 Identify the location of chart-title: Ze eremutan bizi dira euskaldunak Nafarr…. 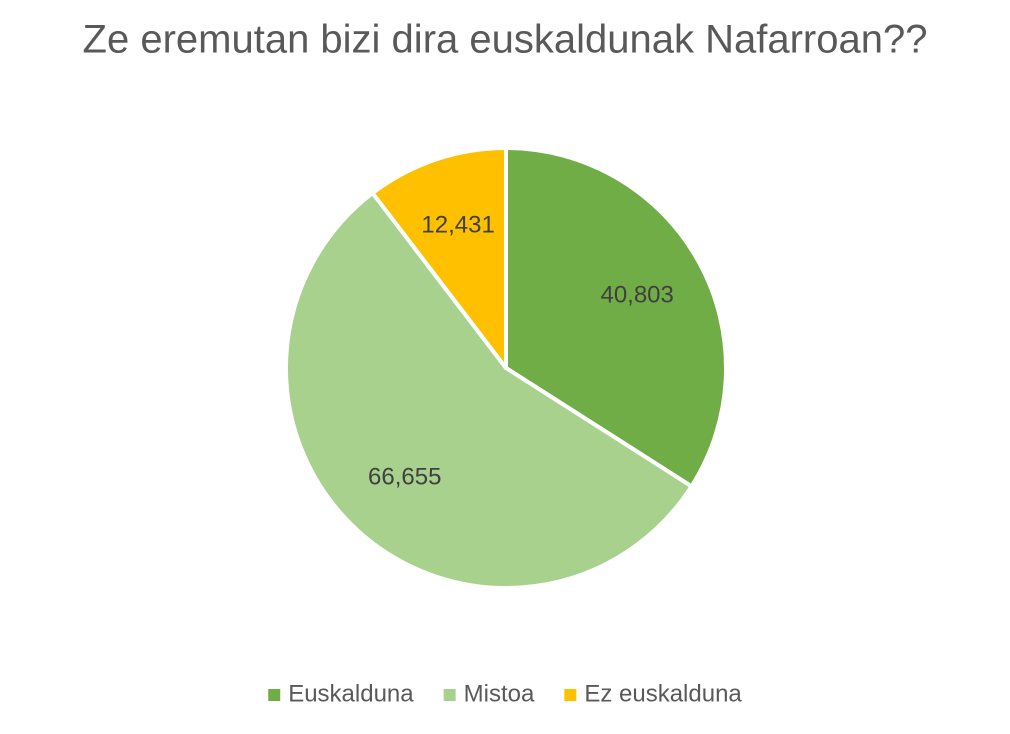
(505, 40).